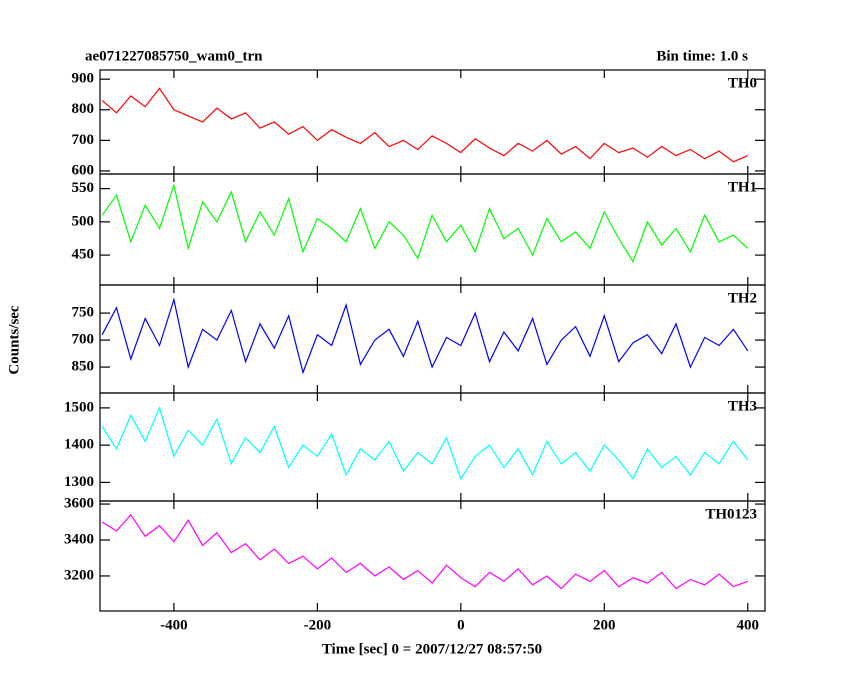 The height and width of the screenshot is (680, 850). I want to click on series-label: TH1, so click(742, 187).